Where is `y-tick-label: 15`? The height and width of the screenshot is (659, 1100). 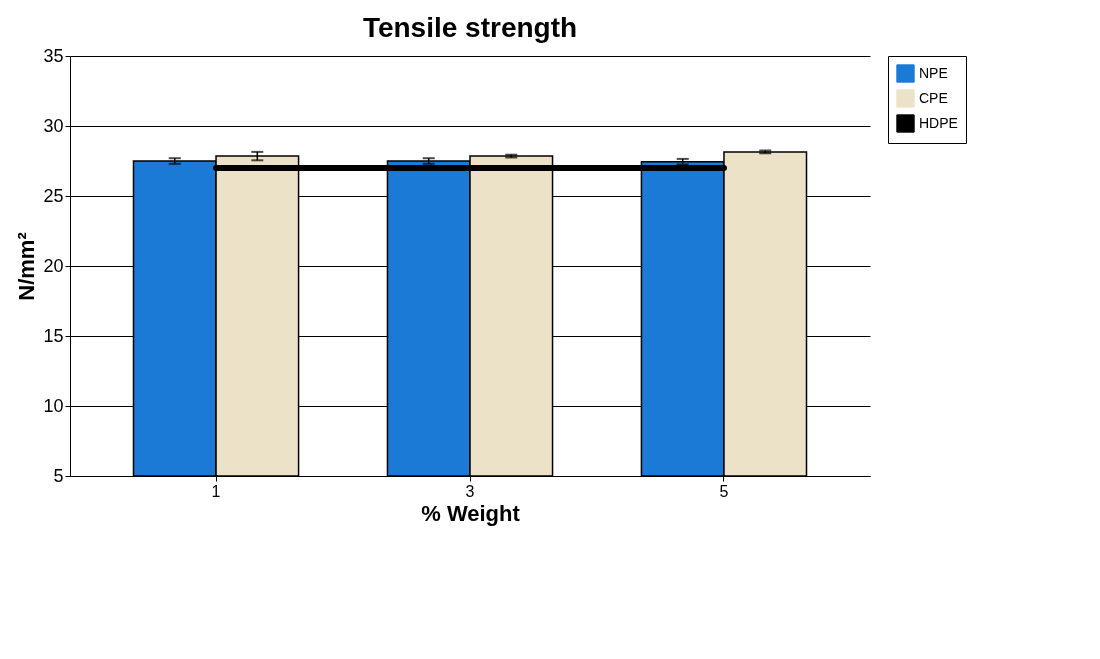
y-tick-label: 15 is located at coordinates (53, 335).